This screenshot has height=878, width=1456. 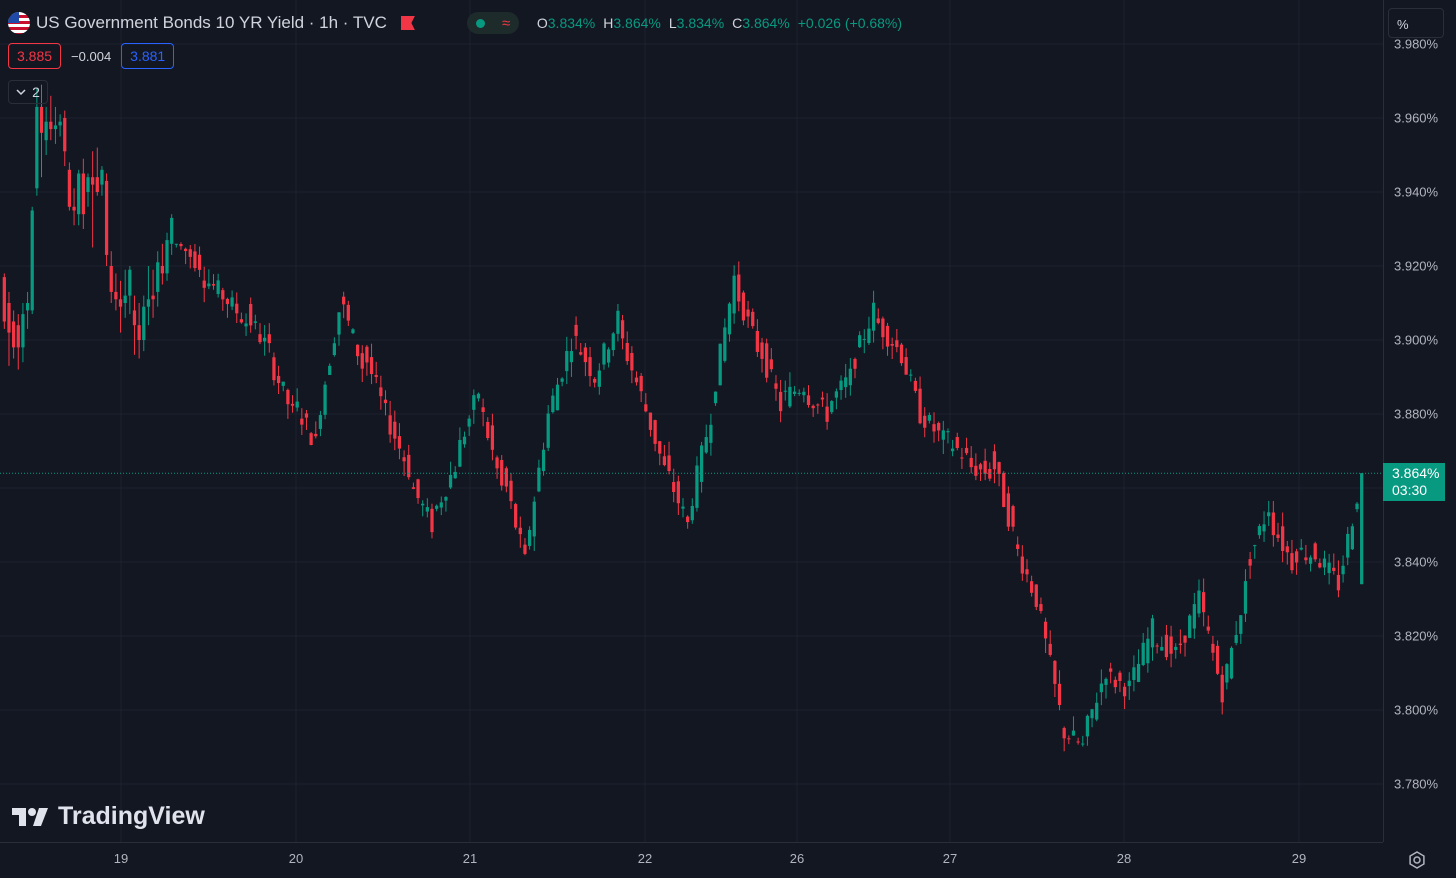 What do you see at coordinates (1416, 192) in the screenshot?
I see `y-tick-label: 3.940%` at bounding box center [1416, 192].